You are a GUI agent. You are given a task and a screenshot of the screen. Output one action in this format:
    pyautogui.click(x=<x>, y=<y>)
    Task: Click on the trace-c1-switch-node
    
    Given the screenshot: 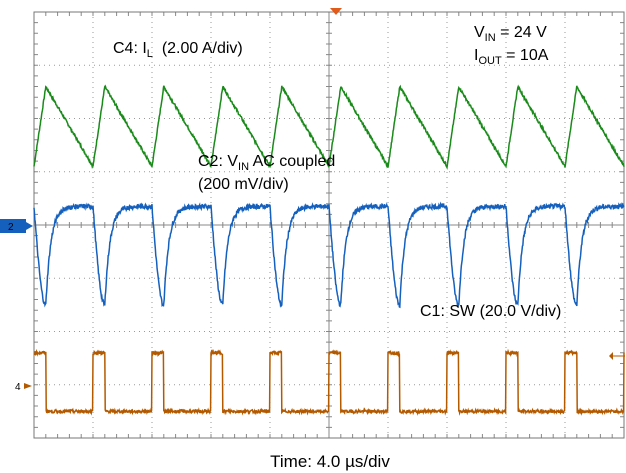 What is the action you would take?
    pyautogui.click(x=329, y=382)
    